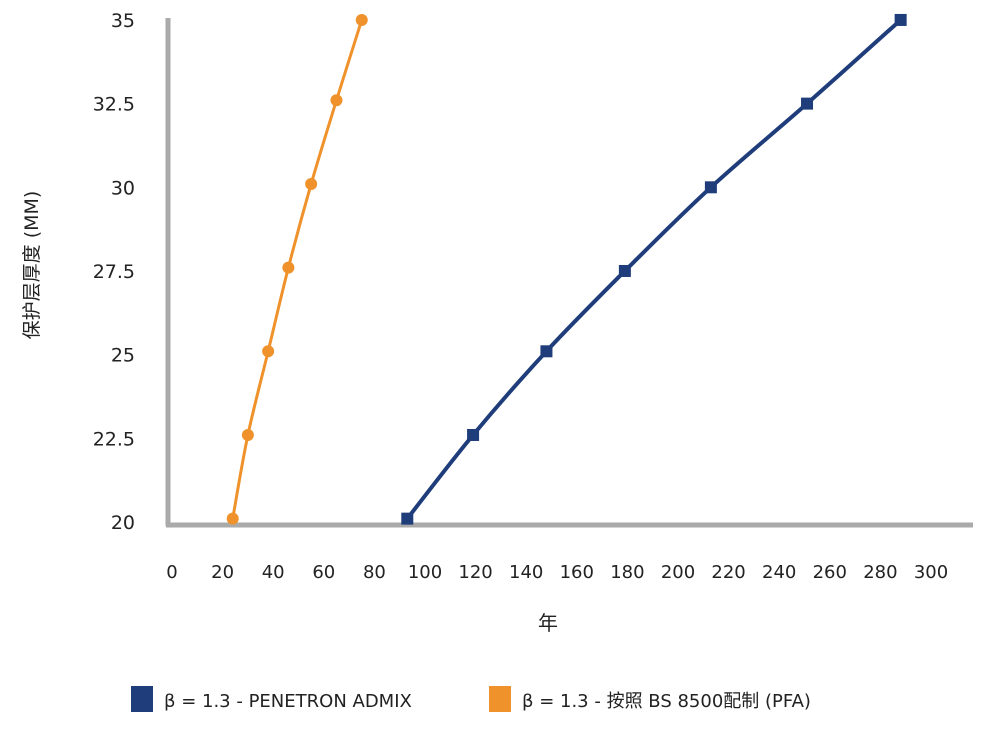  Describe the element at coordinates (666, 701) in the screenshot. I see `legend-label-1: β = 1.3 - 按照 BS 8500配制 (PFA)` at that location.